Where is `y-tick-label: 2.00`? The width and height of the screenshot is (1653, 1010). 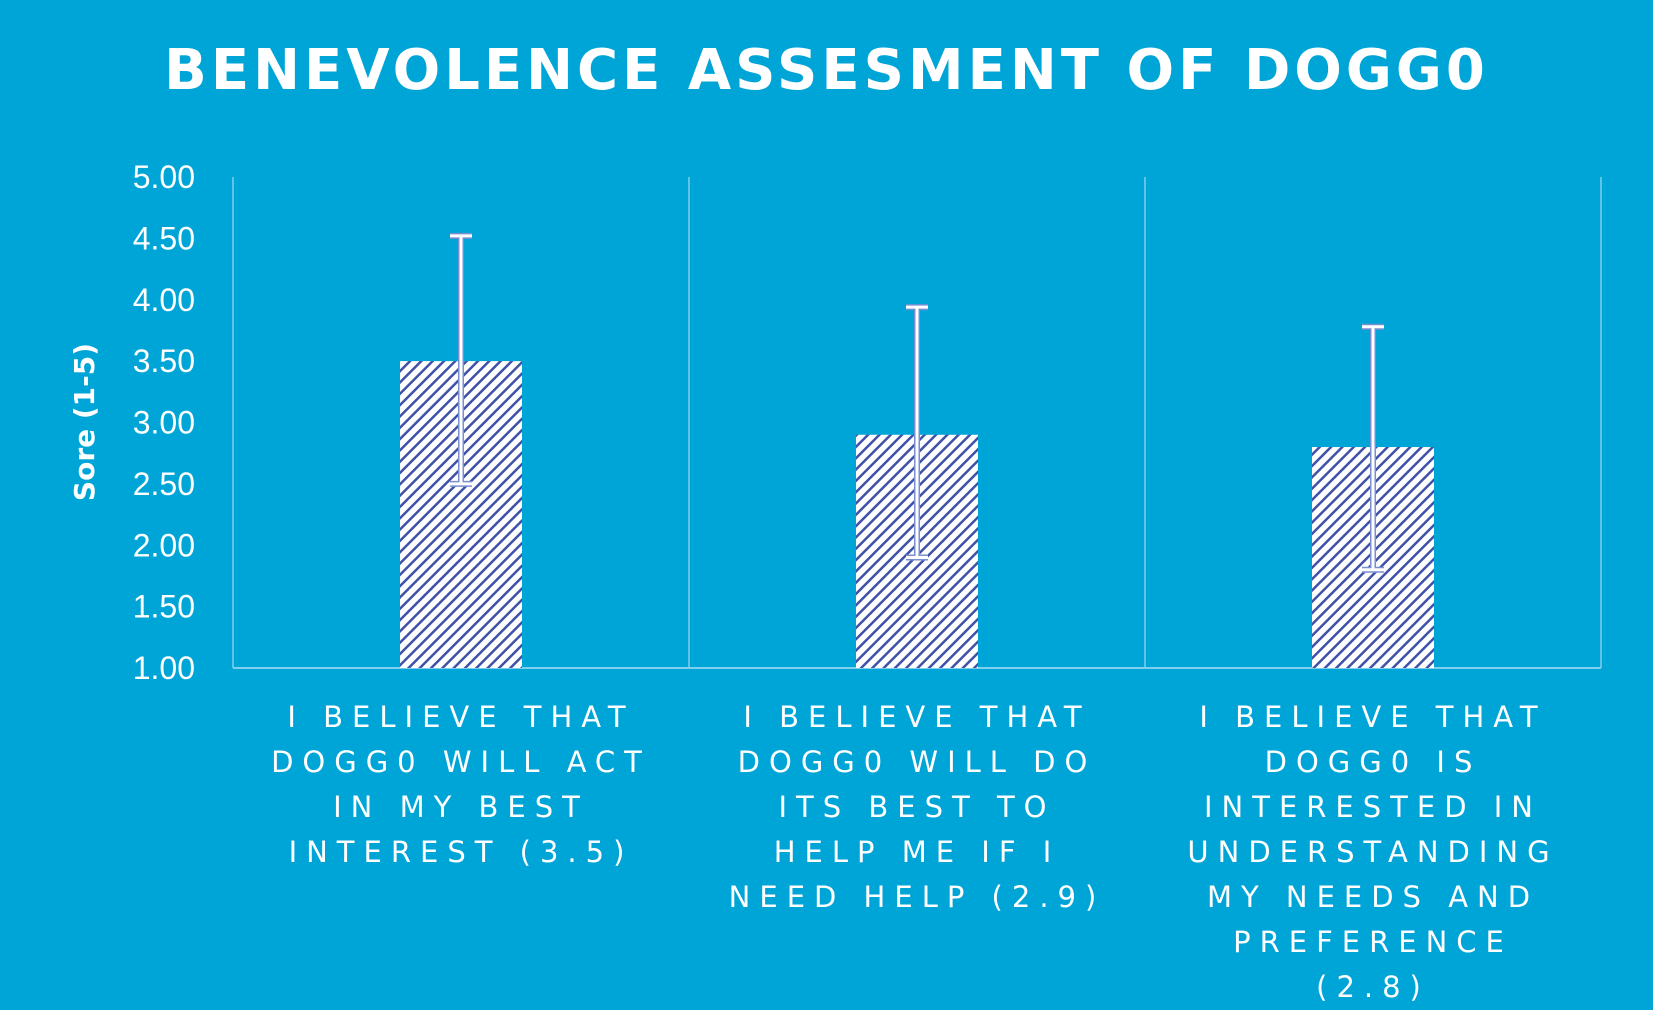 y-tick-label: 2.00 is located at coordinates (164, 545).